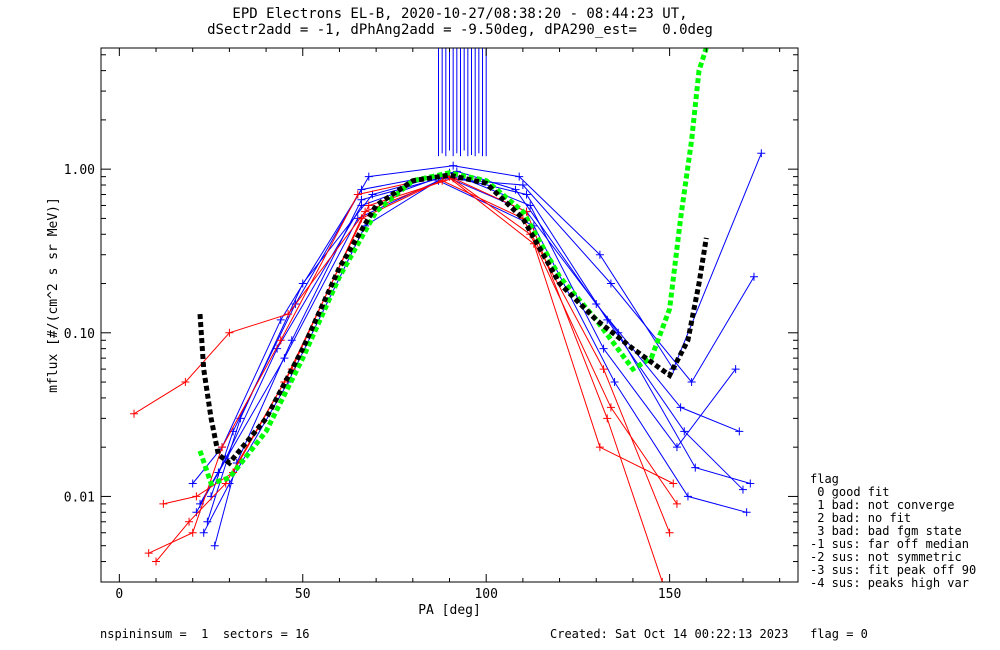 The height and width of the screenshot is (650, 1000). Describe the element at coordinates (861, 518) in the screenshot. I see `legend-item: 2 bad: no fit` at that location.